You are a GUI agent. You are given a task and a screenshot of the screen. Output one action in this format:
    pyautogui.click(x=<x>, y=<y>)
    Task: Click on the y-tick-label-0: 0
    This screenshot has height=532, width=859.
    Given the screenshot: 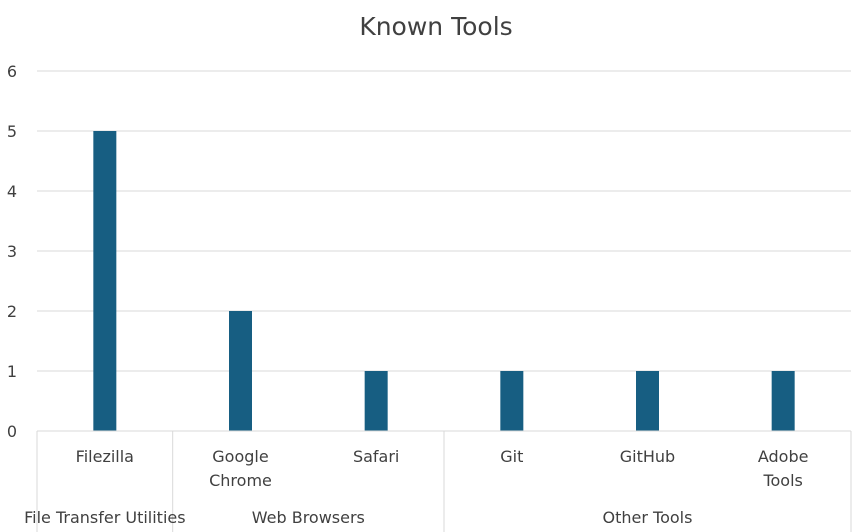 What is the action you would take?
    pyautogui.click(x=12, y=431)
    